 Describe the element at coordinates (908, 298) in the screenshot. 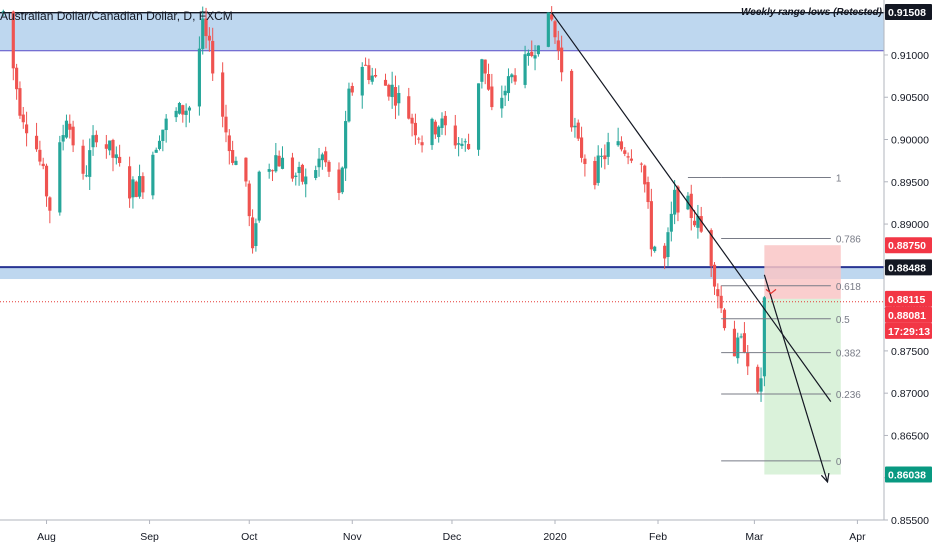

I see `price-badge: 0.88115` at that location.